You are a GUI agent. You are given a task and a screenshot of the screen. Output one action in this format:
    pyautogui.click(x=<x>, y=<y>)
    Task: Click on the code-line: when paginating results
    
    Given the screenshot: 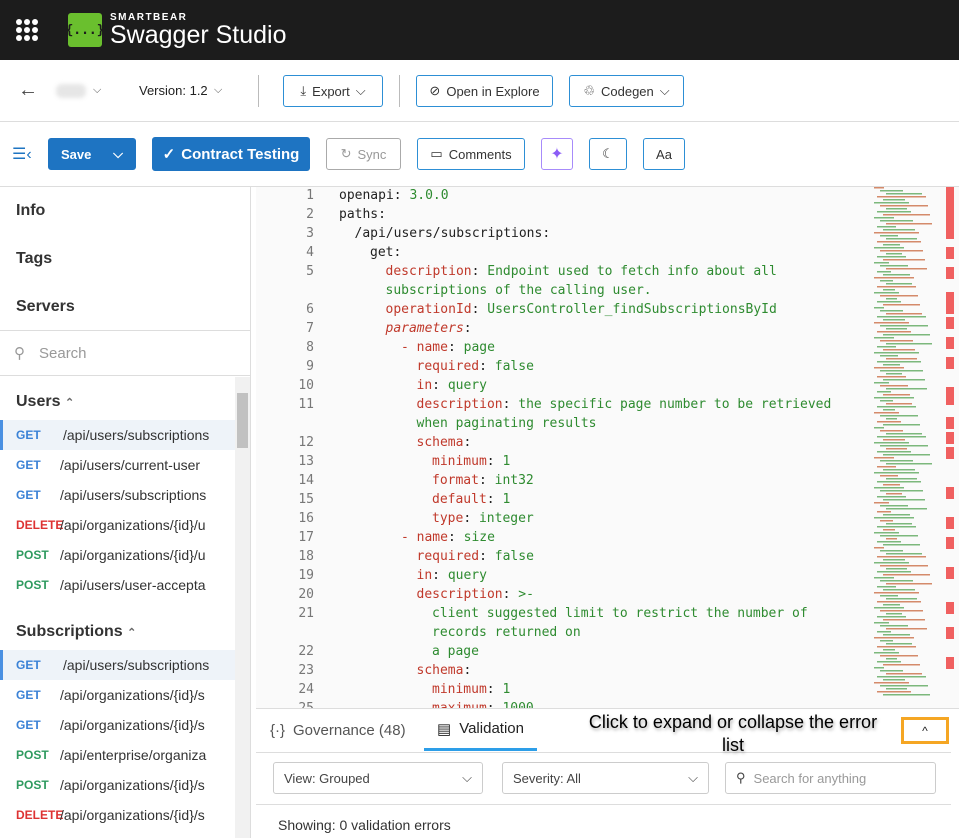 What is the action you would take?
    pyautogui.click(x=506, y=423)
    